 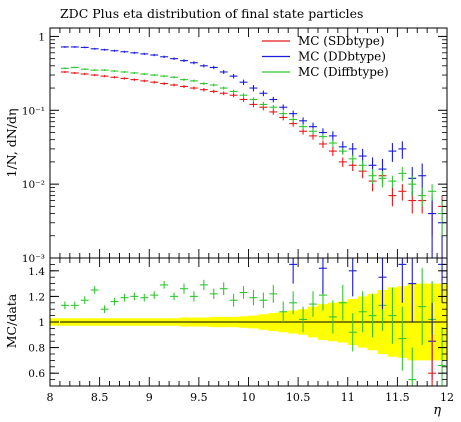 What do you see at coordinates (41, 323) in the screenshot?
I see `ratio-y-tick-label: 1` at bounding box center [41, 323].